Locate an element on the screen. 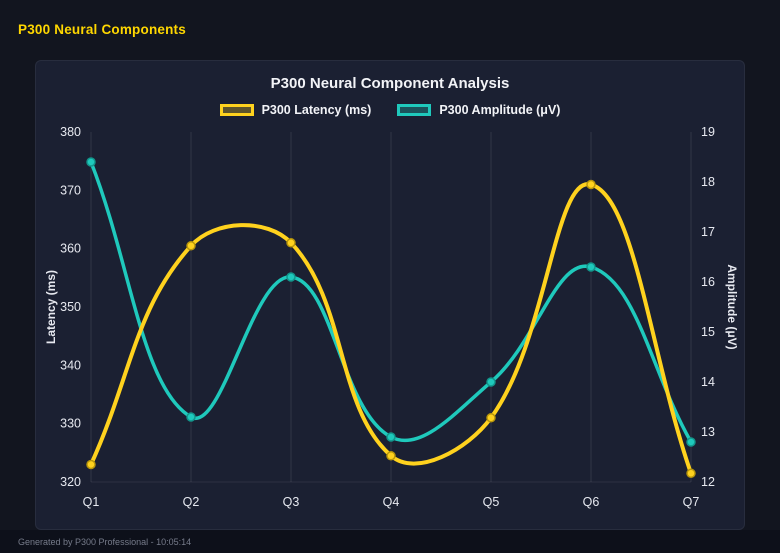 Image resolution: width=780 pixels, height=553 pixels. svg-text: 360 is located at coordinates (70, 249).